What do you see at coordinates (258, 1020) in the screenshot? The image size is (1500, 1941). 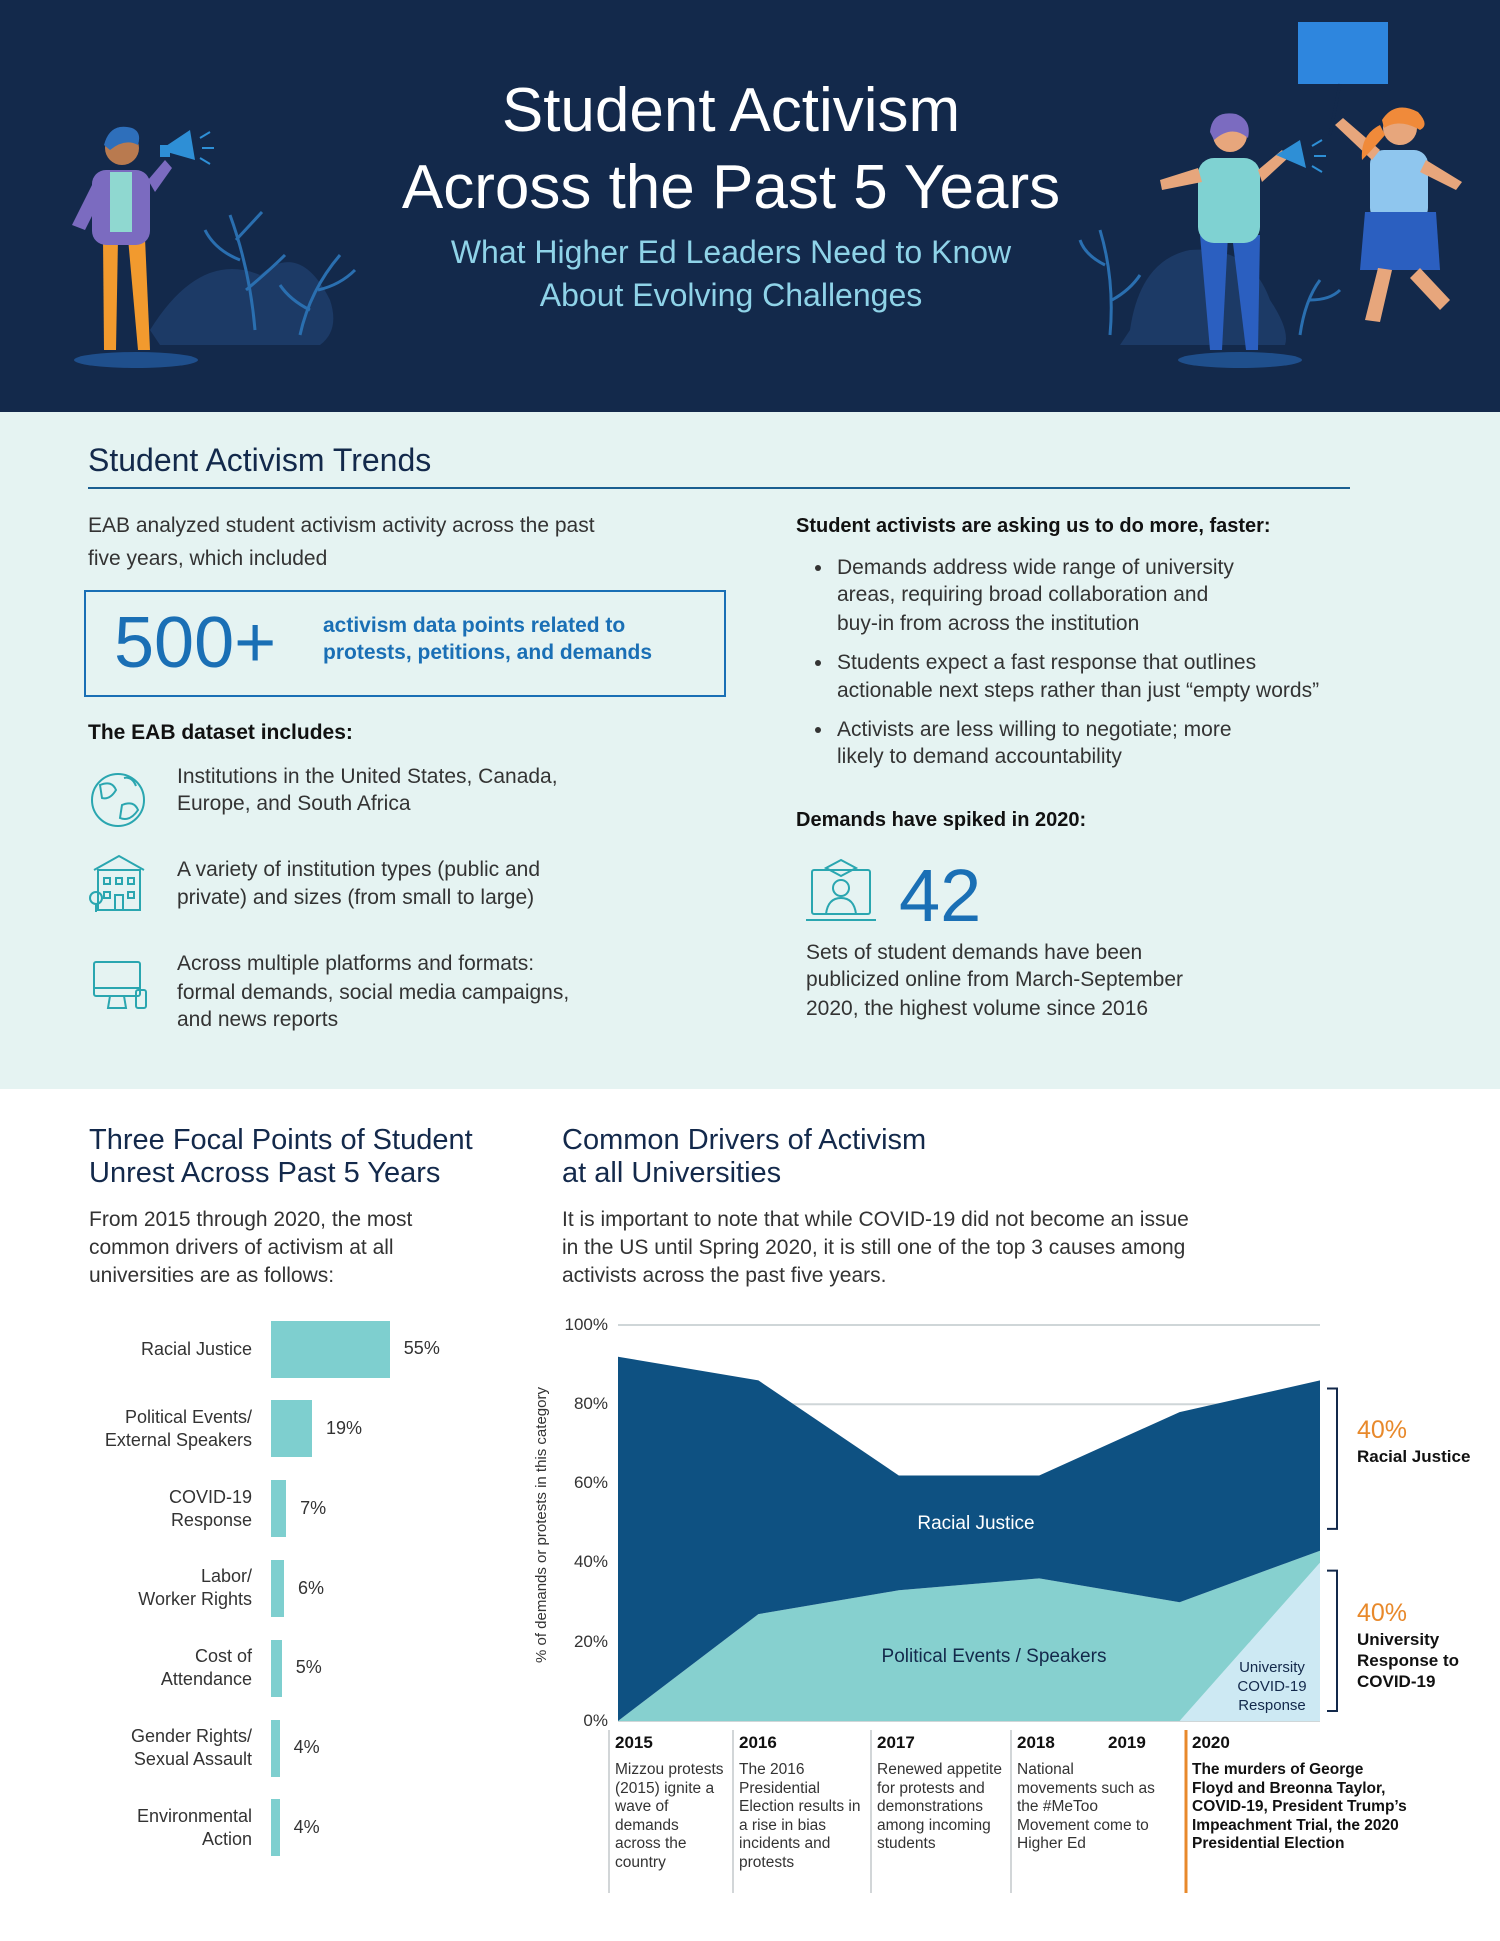 I see `dataset-item: and news reports` at bounding box center [258, 1020].